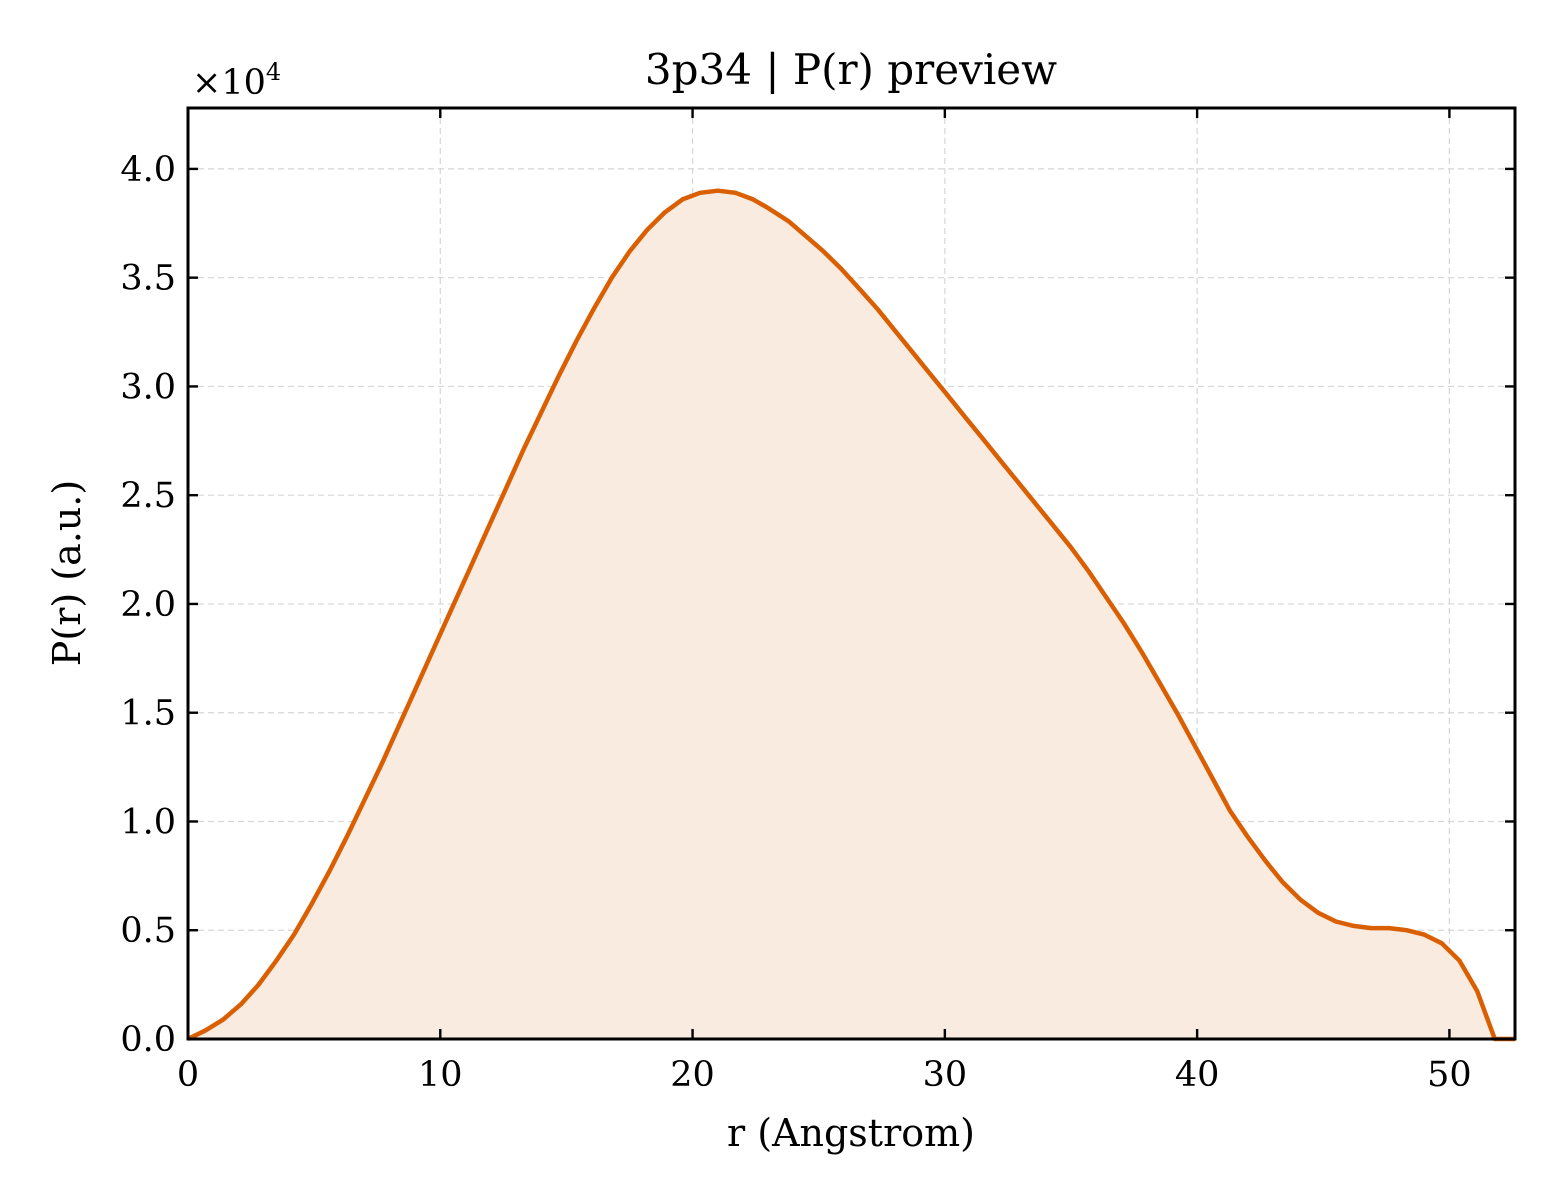  Describe the element at coordinates (692, 1075) in the screenshot. I see `x-tick-label: 20` at that location.